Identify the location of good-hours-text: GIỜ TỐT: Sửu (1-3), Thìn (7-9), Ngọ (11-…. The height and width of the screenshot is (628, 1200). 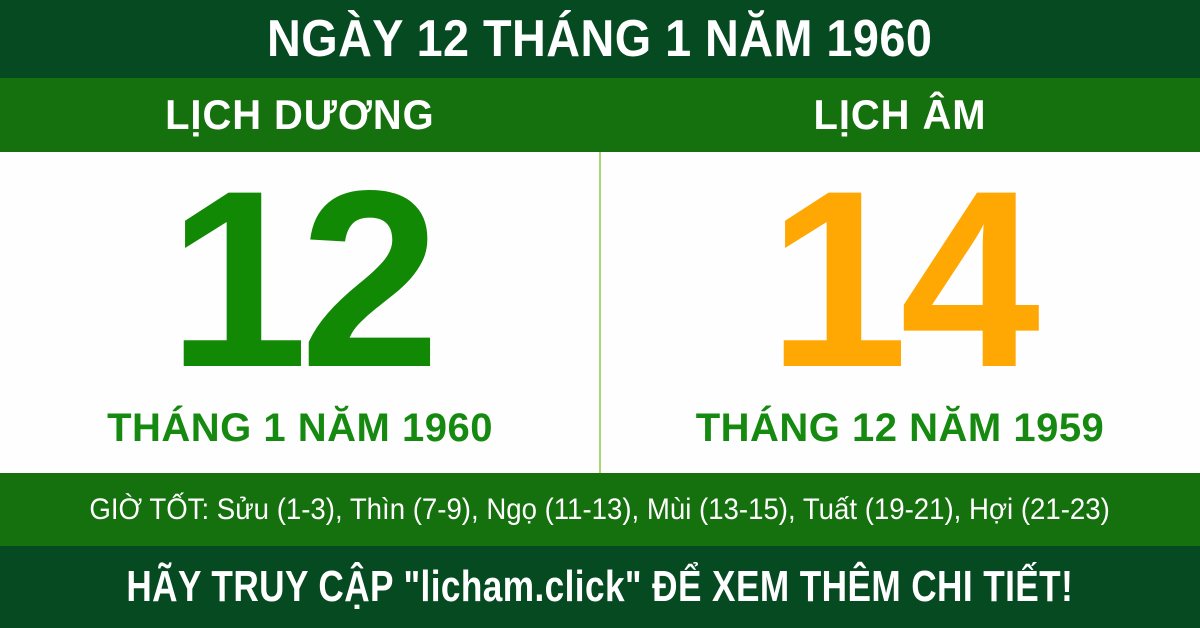
(600, 509).